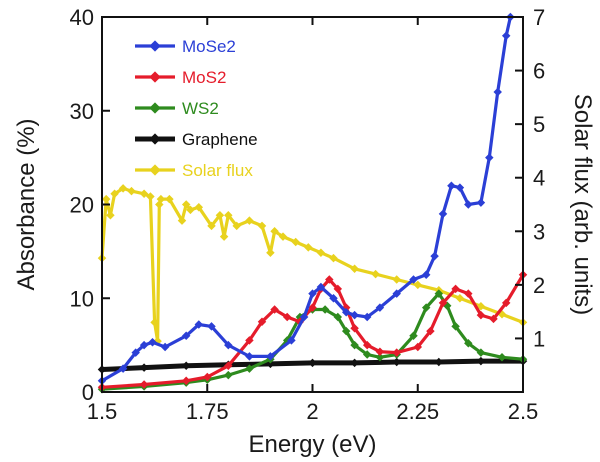 This screenshot has height=462, width=600. I want to click on legend-item-mose2: MoSe2, so click(185, 46).